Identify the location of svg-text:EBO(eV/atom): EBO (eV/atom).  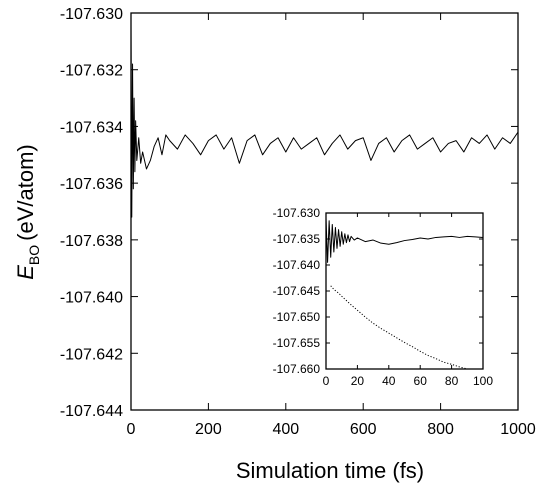
(27, 212).